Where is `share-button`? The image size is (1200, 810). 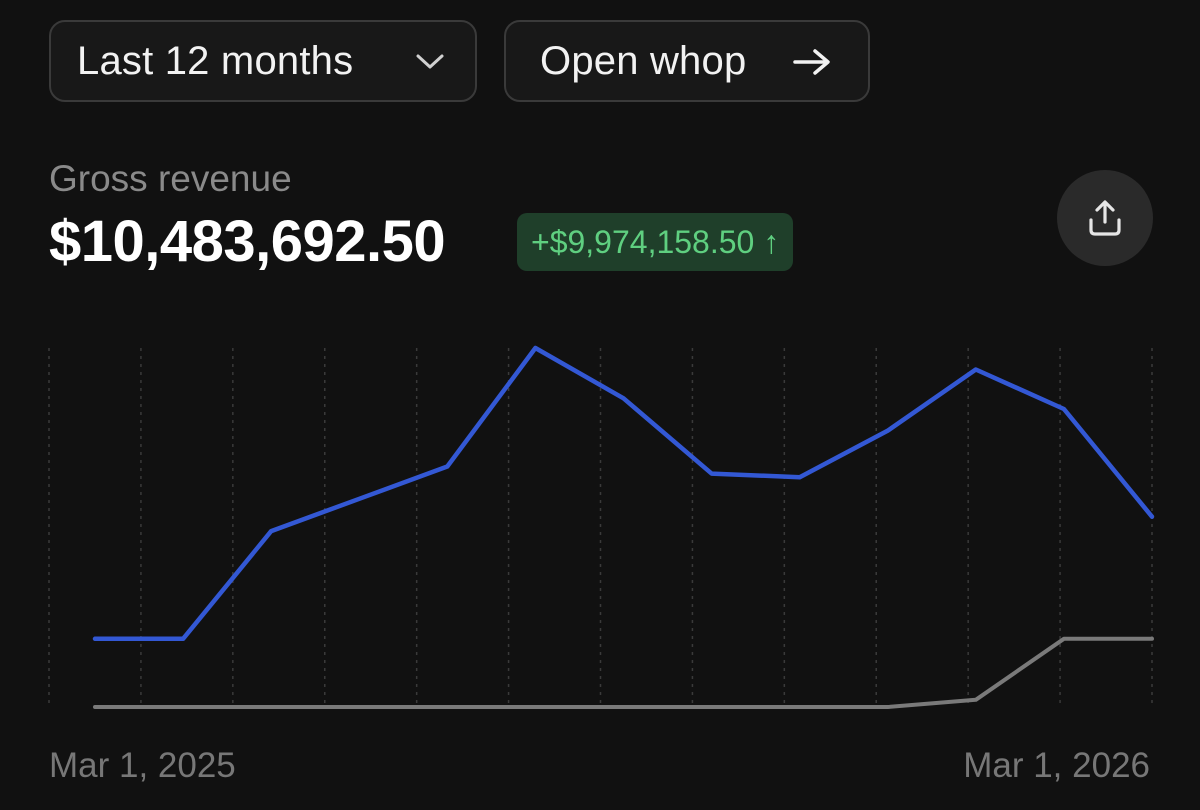
share-button is located at coordinates (1105, 218).